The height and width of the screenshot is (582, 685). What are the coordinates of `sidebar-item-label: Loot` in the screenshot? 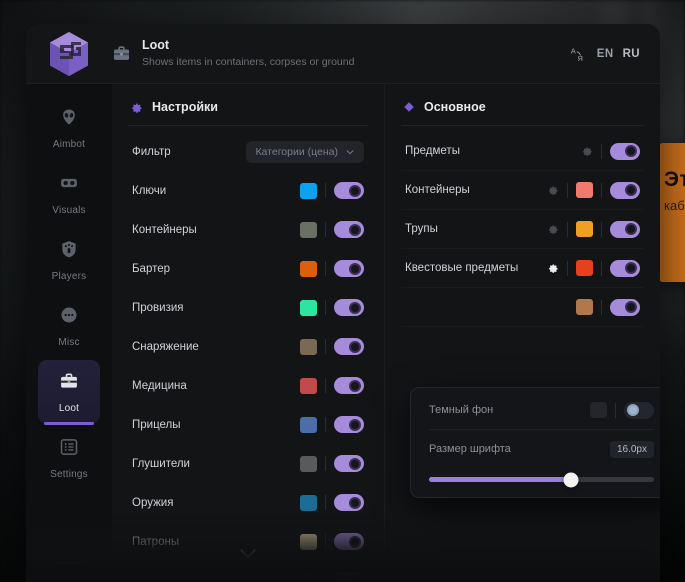 It's located at (69, 408).